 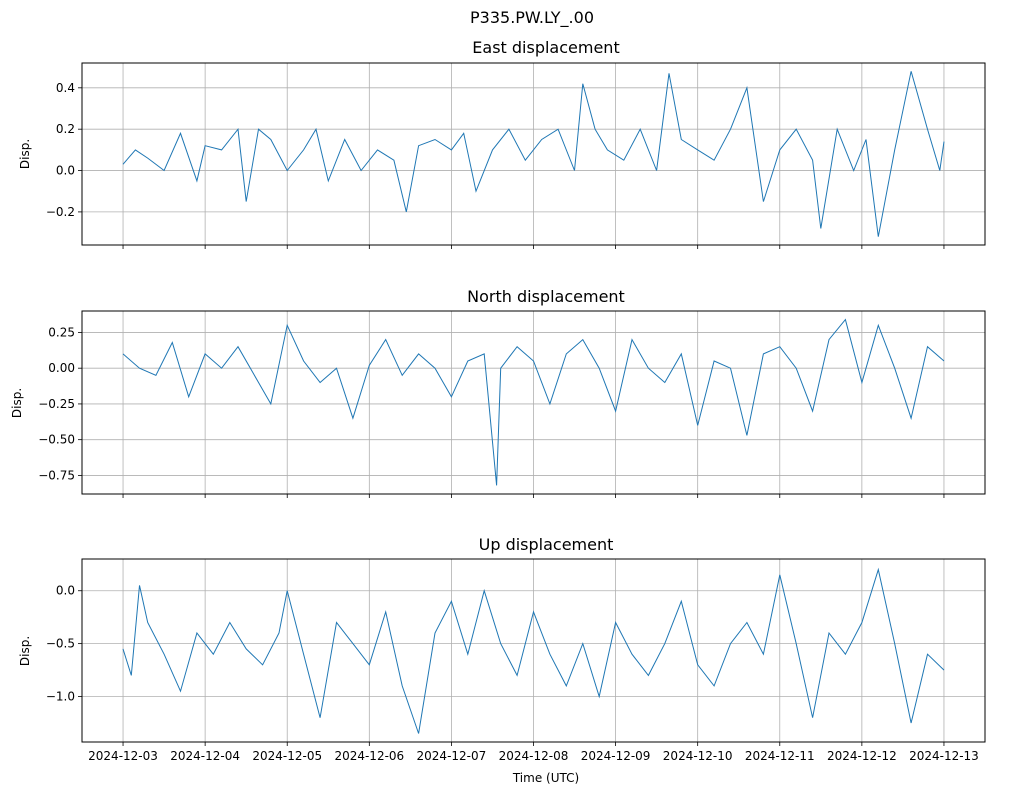 What do you see at coordinates (287, 756) in the screenshot?
I see `x-tick-label: 2024-12-05` at bounding box center [287, 756].